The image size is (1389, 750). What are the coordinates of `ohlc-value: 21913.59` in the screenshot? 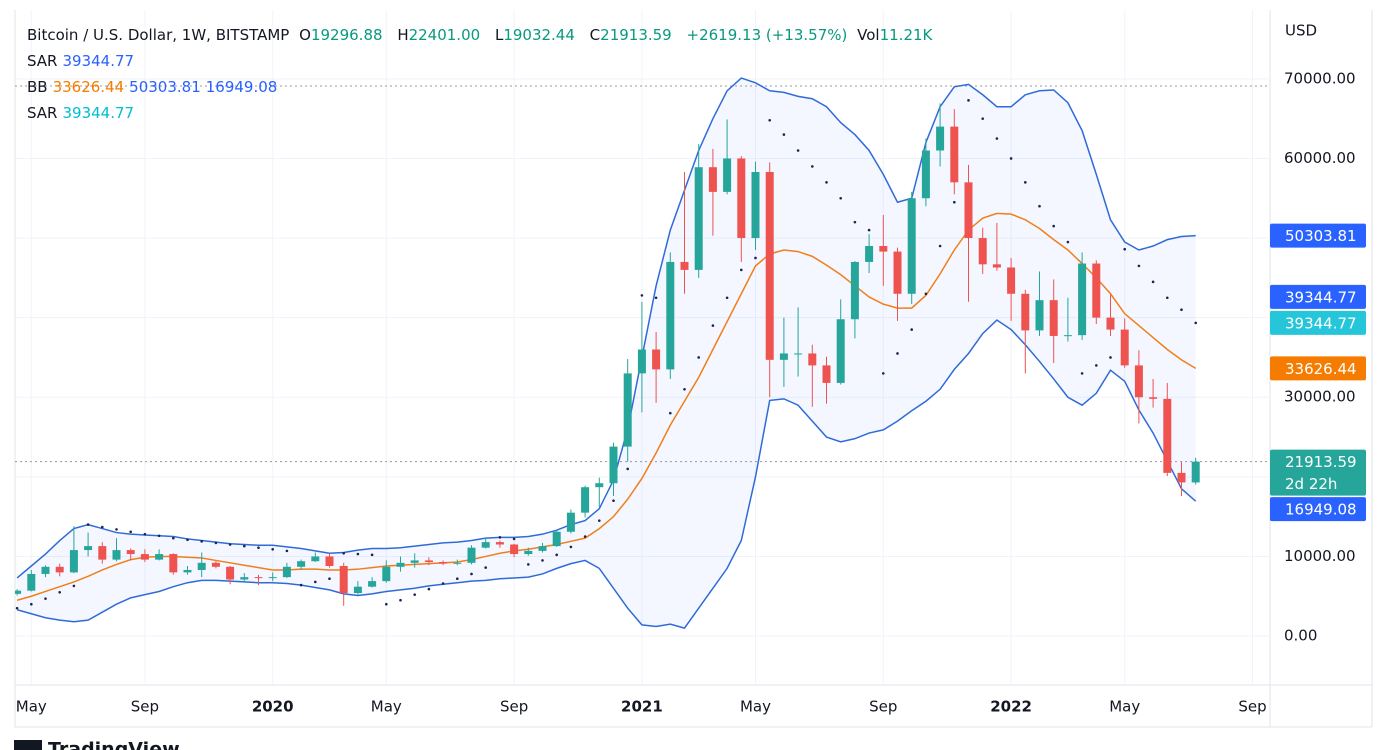 It's located at (636, 35).